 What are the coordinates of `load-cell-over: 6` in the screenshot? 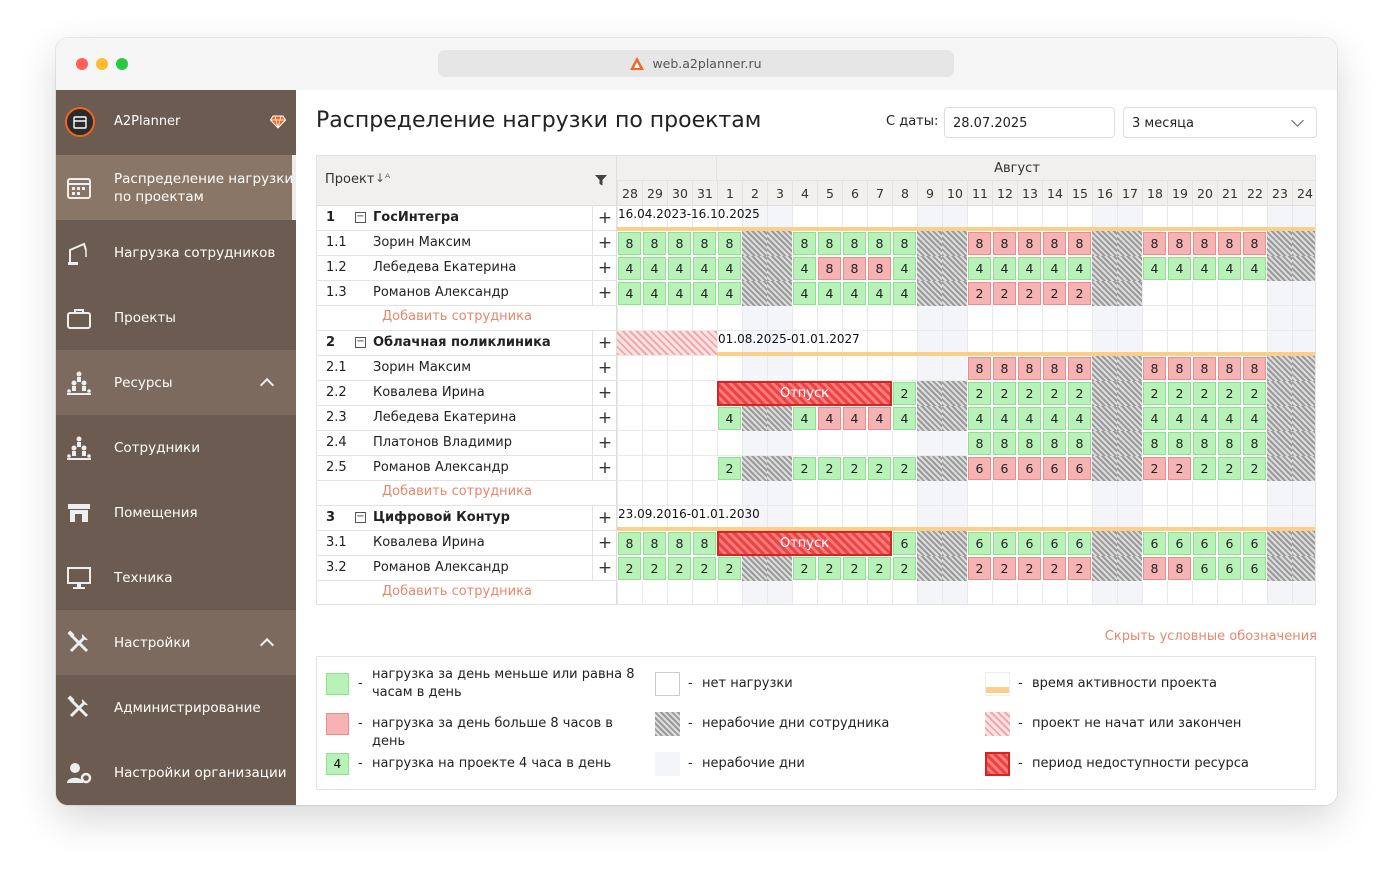 It's located at (1054, 468).